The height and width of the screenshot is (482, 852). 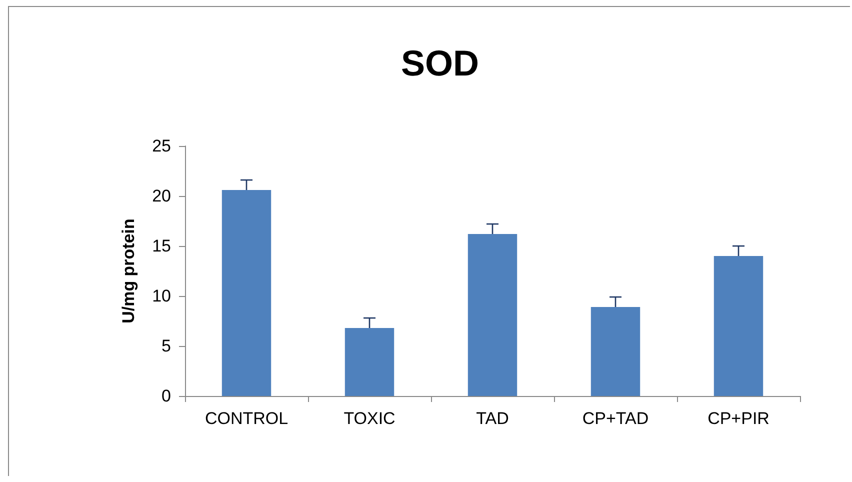 I want to click on y-tick-label: 15, so click(x=161, y=246).